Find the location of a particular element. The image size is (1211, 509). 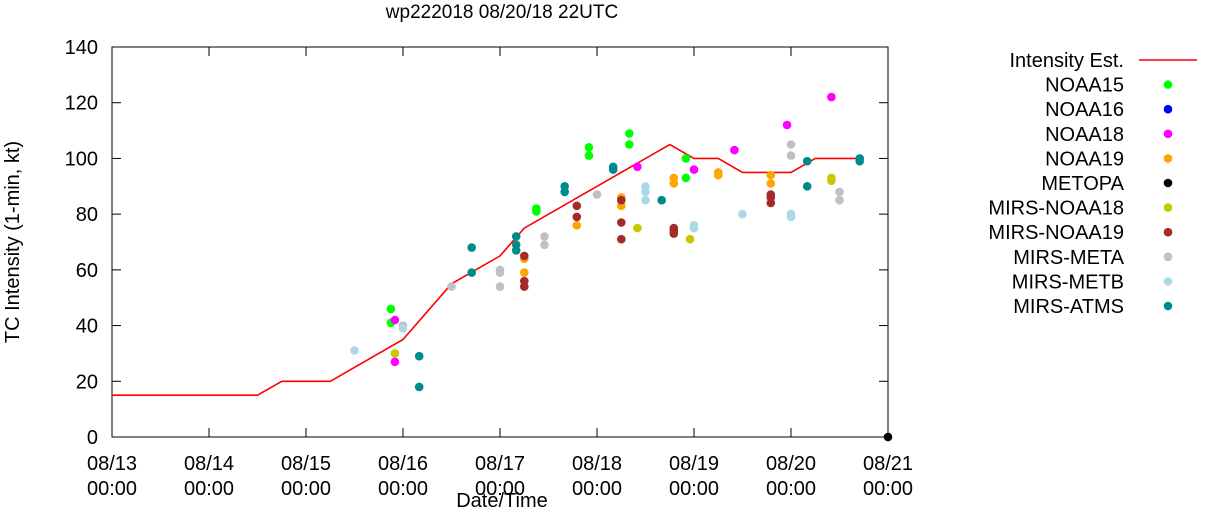

legend-label-mirs-atms: MIRS-ATMS is located at coordinates (1068, 307).